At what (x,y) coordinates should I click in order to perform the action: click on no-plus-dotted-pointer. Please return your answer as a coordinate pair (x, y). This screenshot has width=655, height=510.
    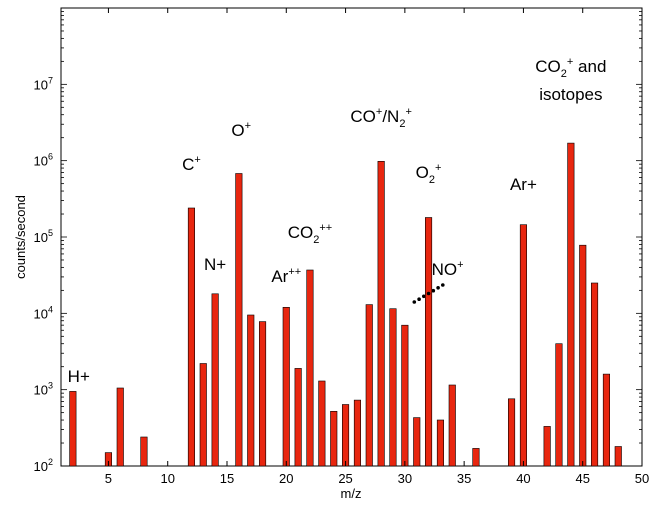
    Looking at the image, I should click on (428, 293).